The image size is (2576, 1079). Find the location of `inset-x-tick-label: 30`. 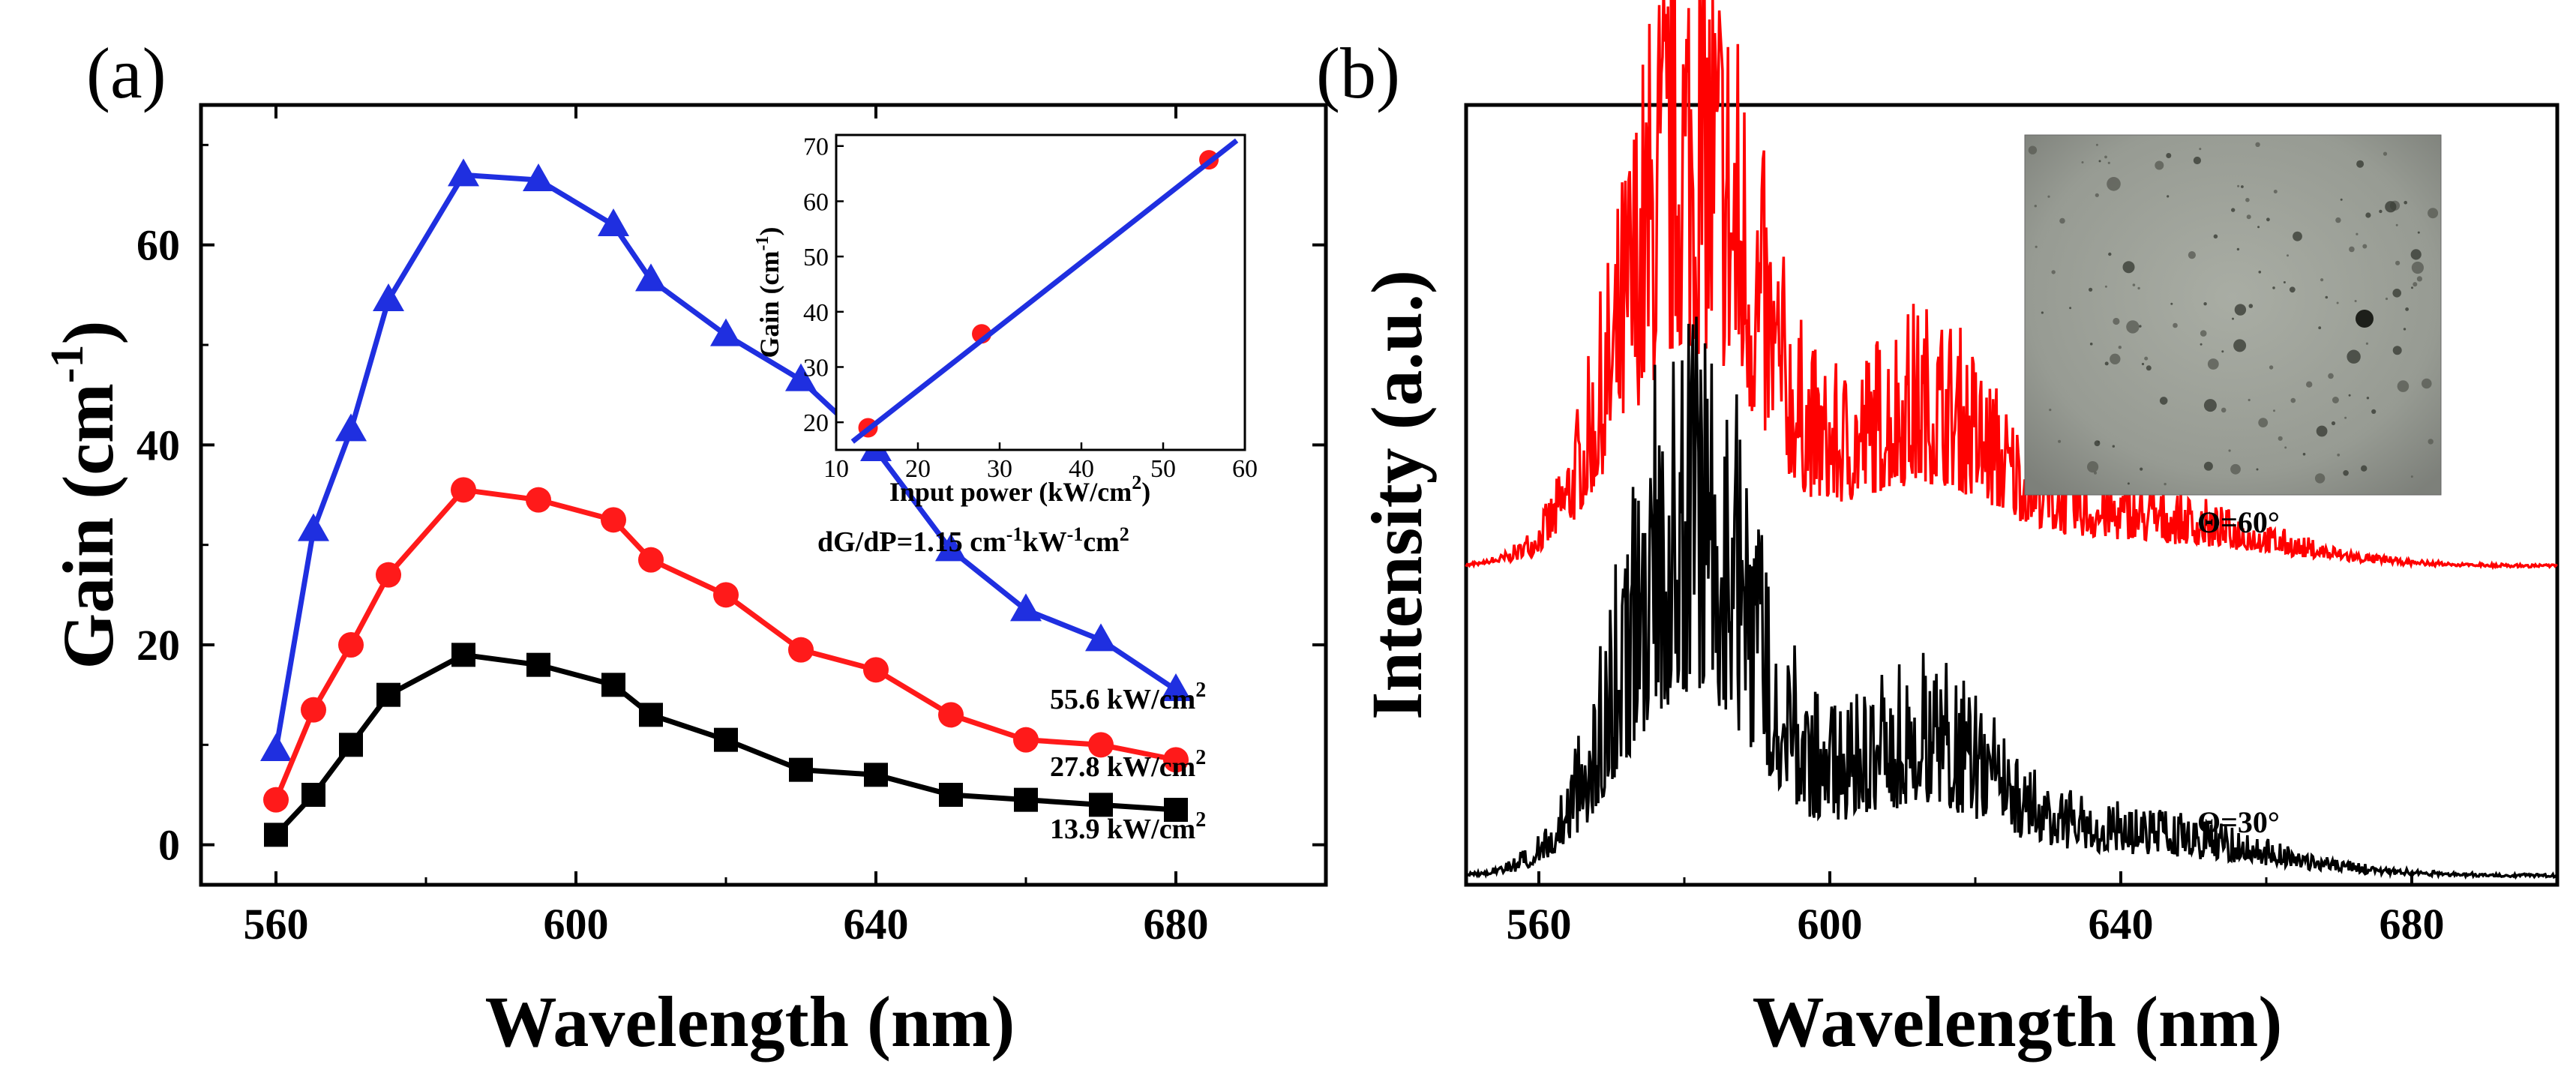

inset-x-tick-label: 30 is located at coordinates (1000, 469).